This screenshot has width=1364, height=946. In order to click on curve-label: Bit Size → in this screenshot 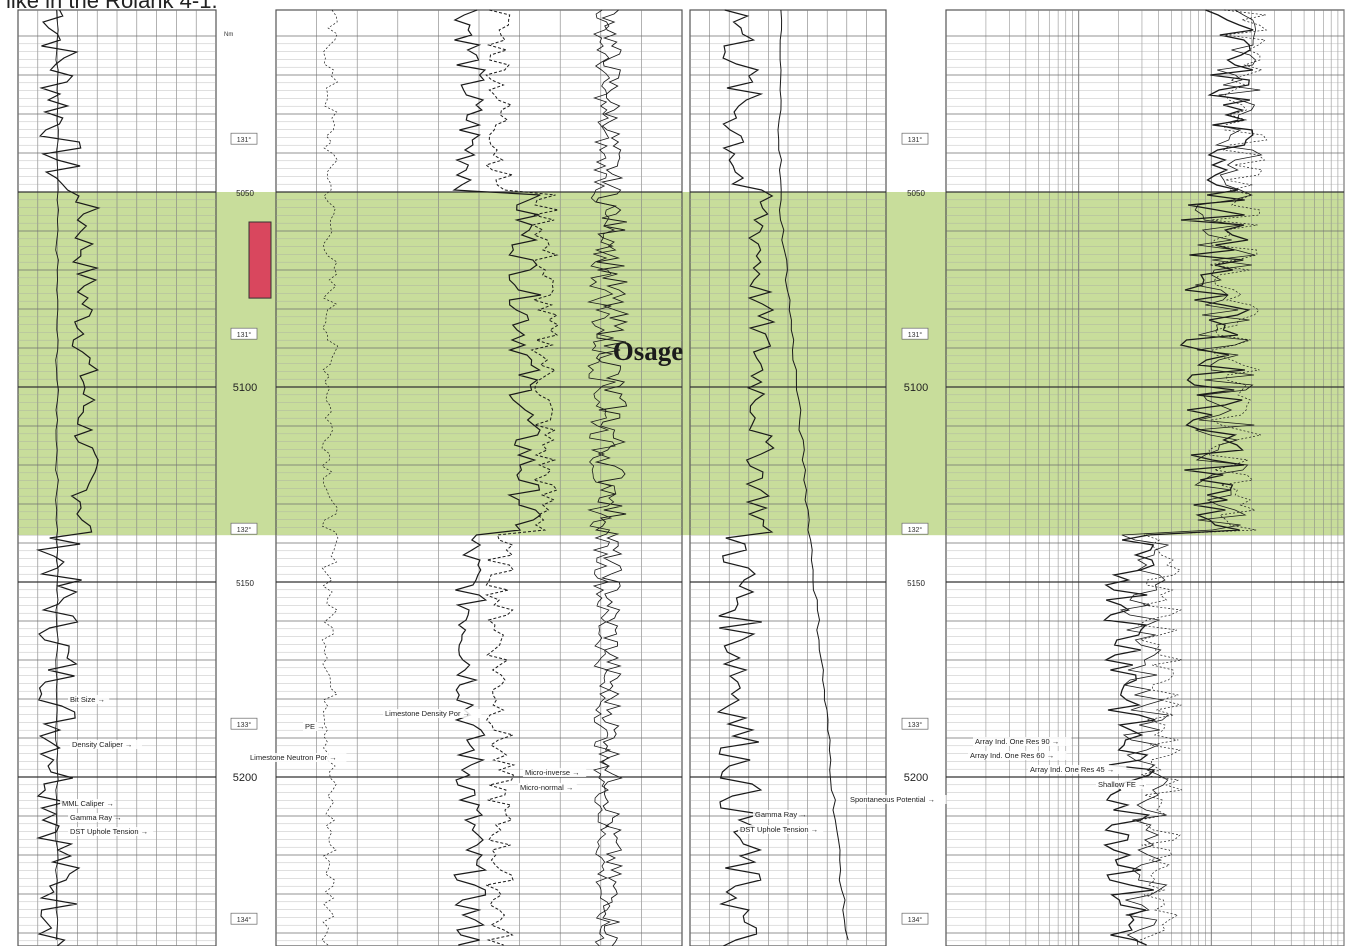, I will do `click(87, 699)`.